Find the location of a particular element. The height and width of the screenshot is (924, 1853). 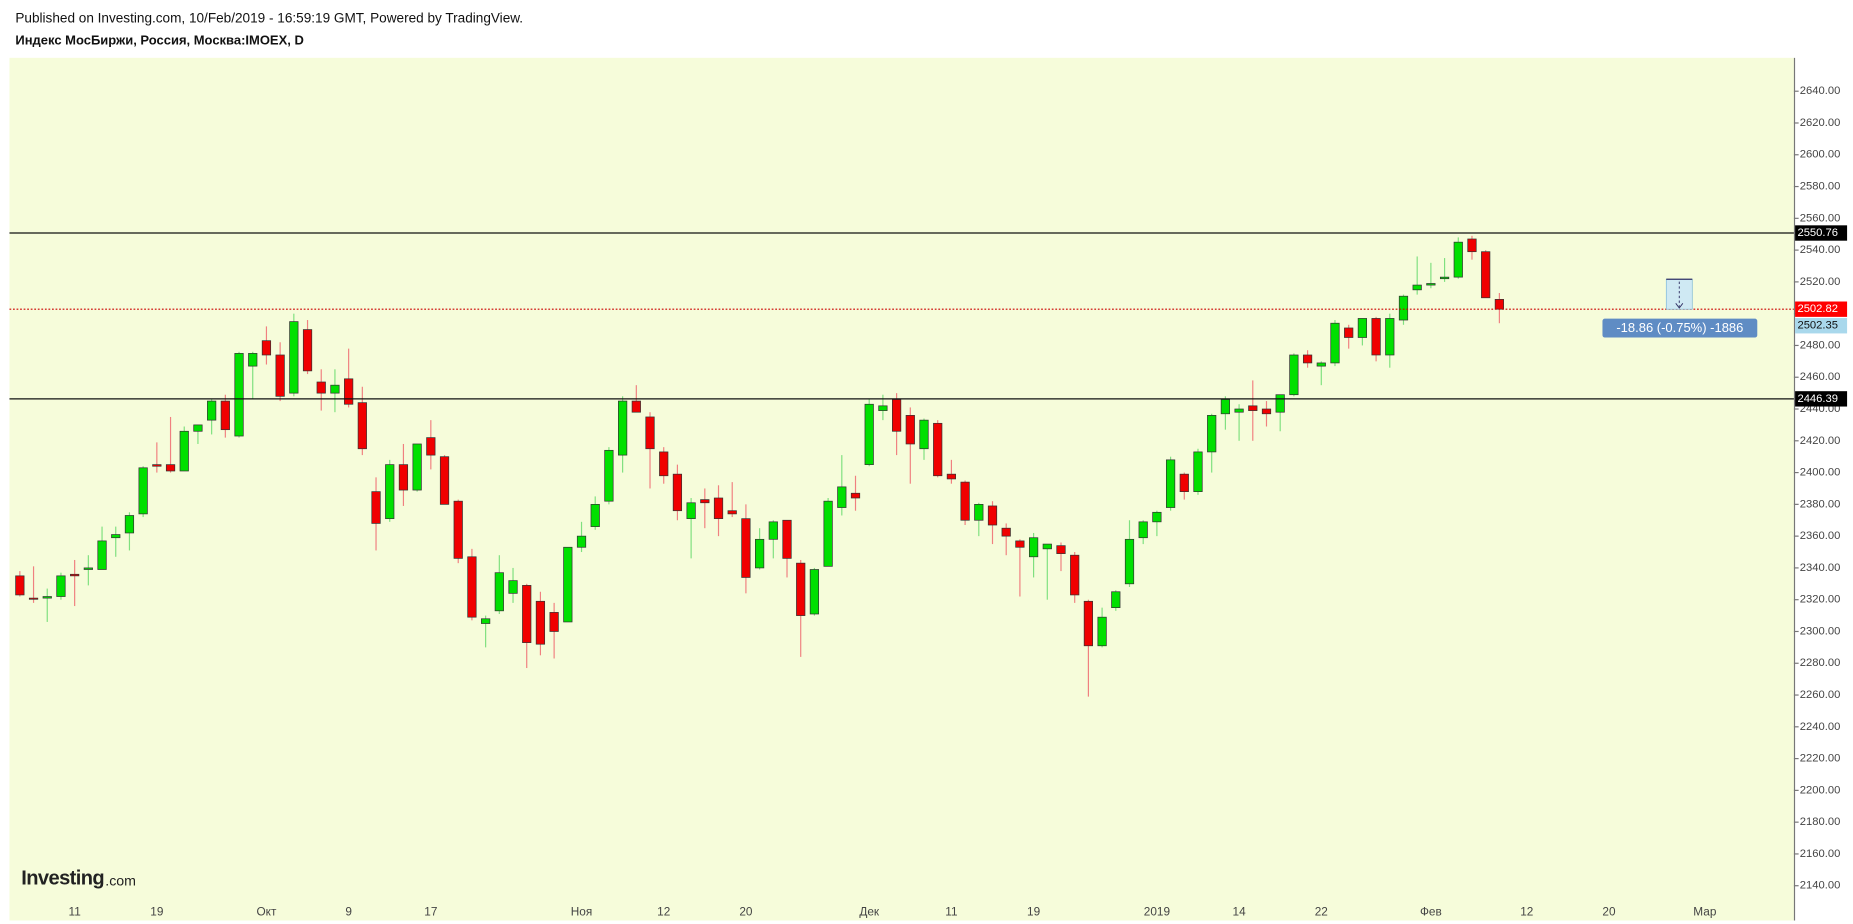

y-tick-label: 2620.00 is located at coordinates (1820, 123).